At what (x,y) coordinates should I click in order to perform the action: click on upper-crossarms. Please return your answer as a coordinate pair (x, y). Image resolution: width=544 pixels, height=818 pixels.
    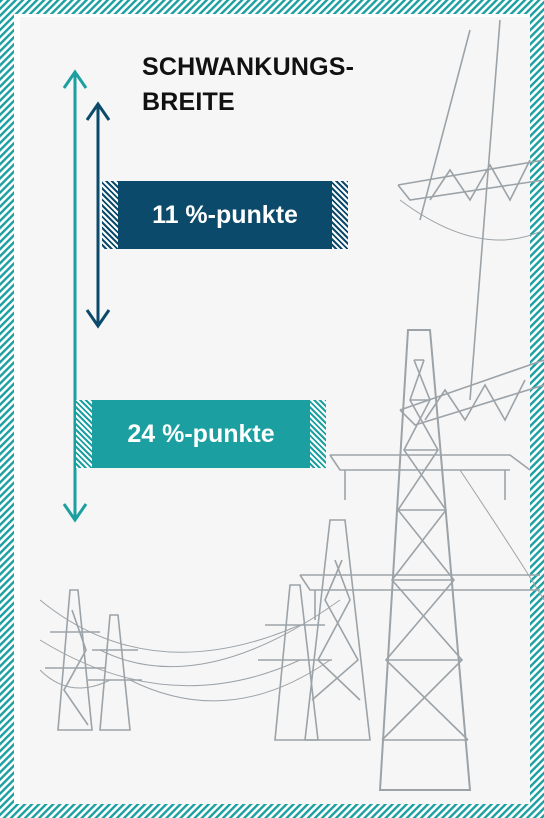
    Looking at the image, I should click on (470, 222).